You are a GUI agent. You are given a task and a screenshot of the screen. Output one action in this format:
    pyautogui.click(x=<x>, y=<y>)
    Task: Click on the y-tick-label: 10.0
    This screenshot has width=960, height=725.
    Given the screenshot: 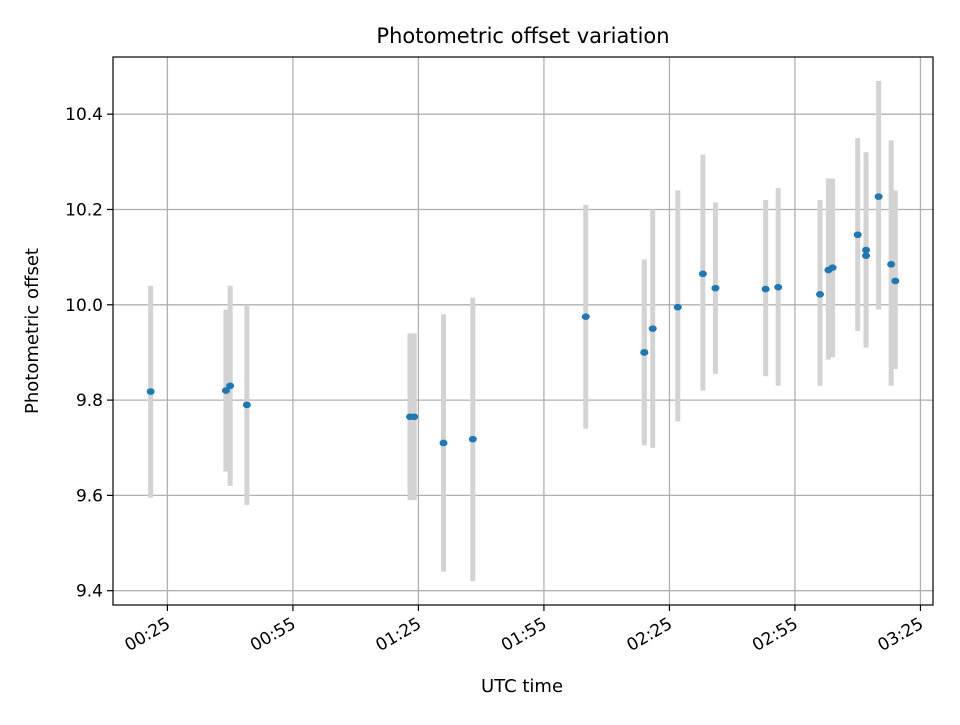 What is the action you would take?
    pyautogui.click(x=84, y=306)
    